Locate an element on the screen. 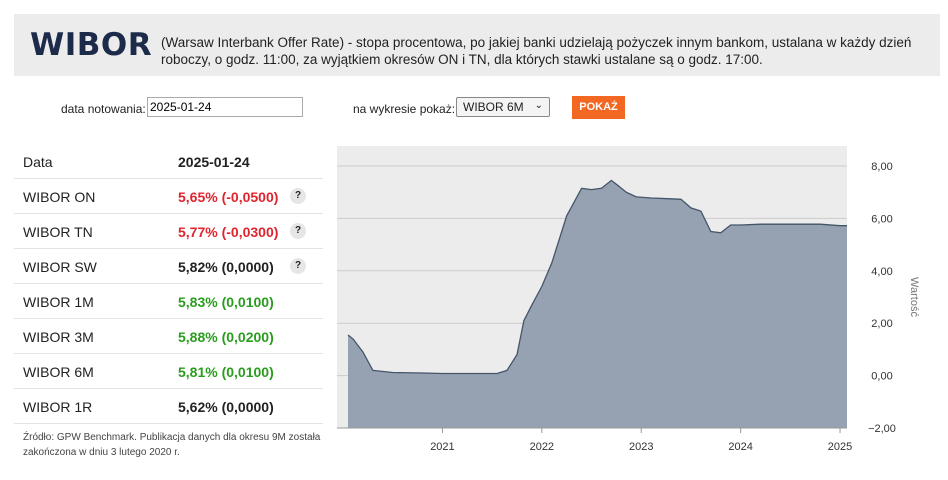 This screenshot has height=480, width=948. chart-select-label: na wykresie pokaż: is located at coordinates (404, 109).